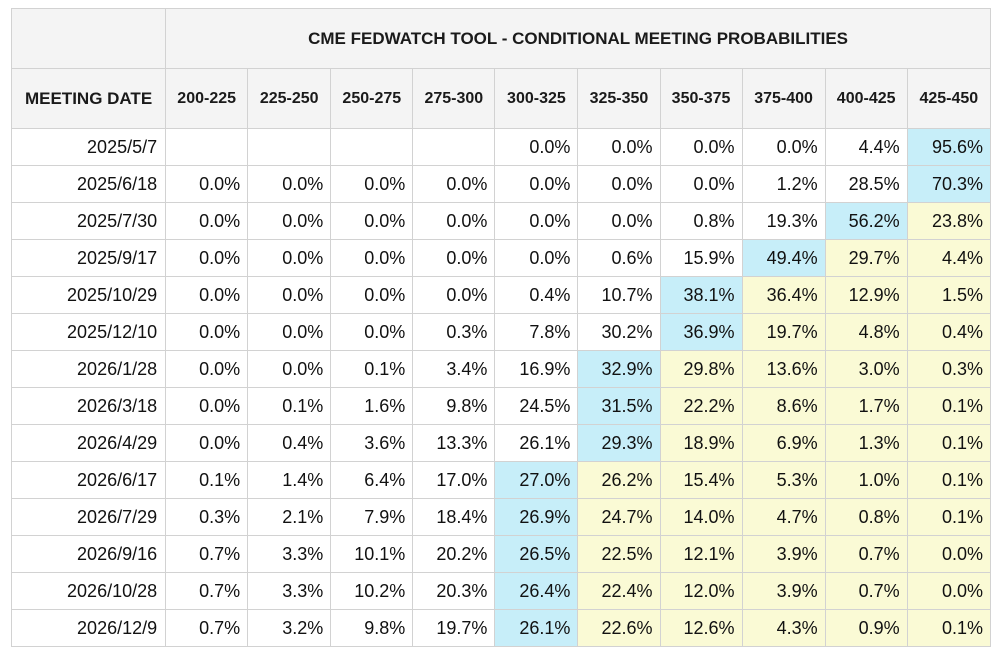  What do you see at coordinates (701, 480) in the screenshot?
I see `probability-cell: 15.4%` at bounding box center [701, 480].